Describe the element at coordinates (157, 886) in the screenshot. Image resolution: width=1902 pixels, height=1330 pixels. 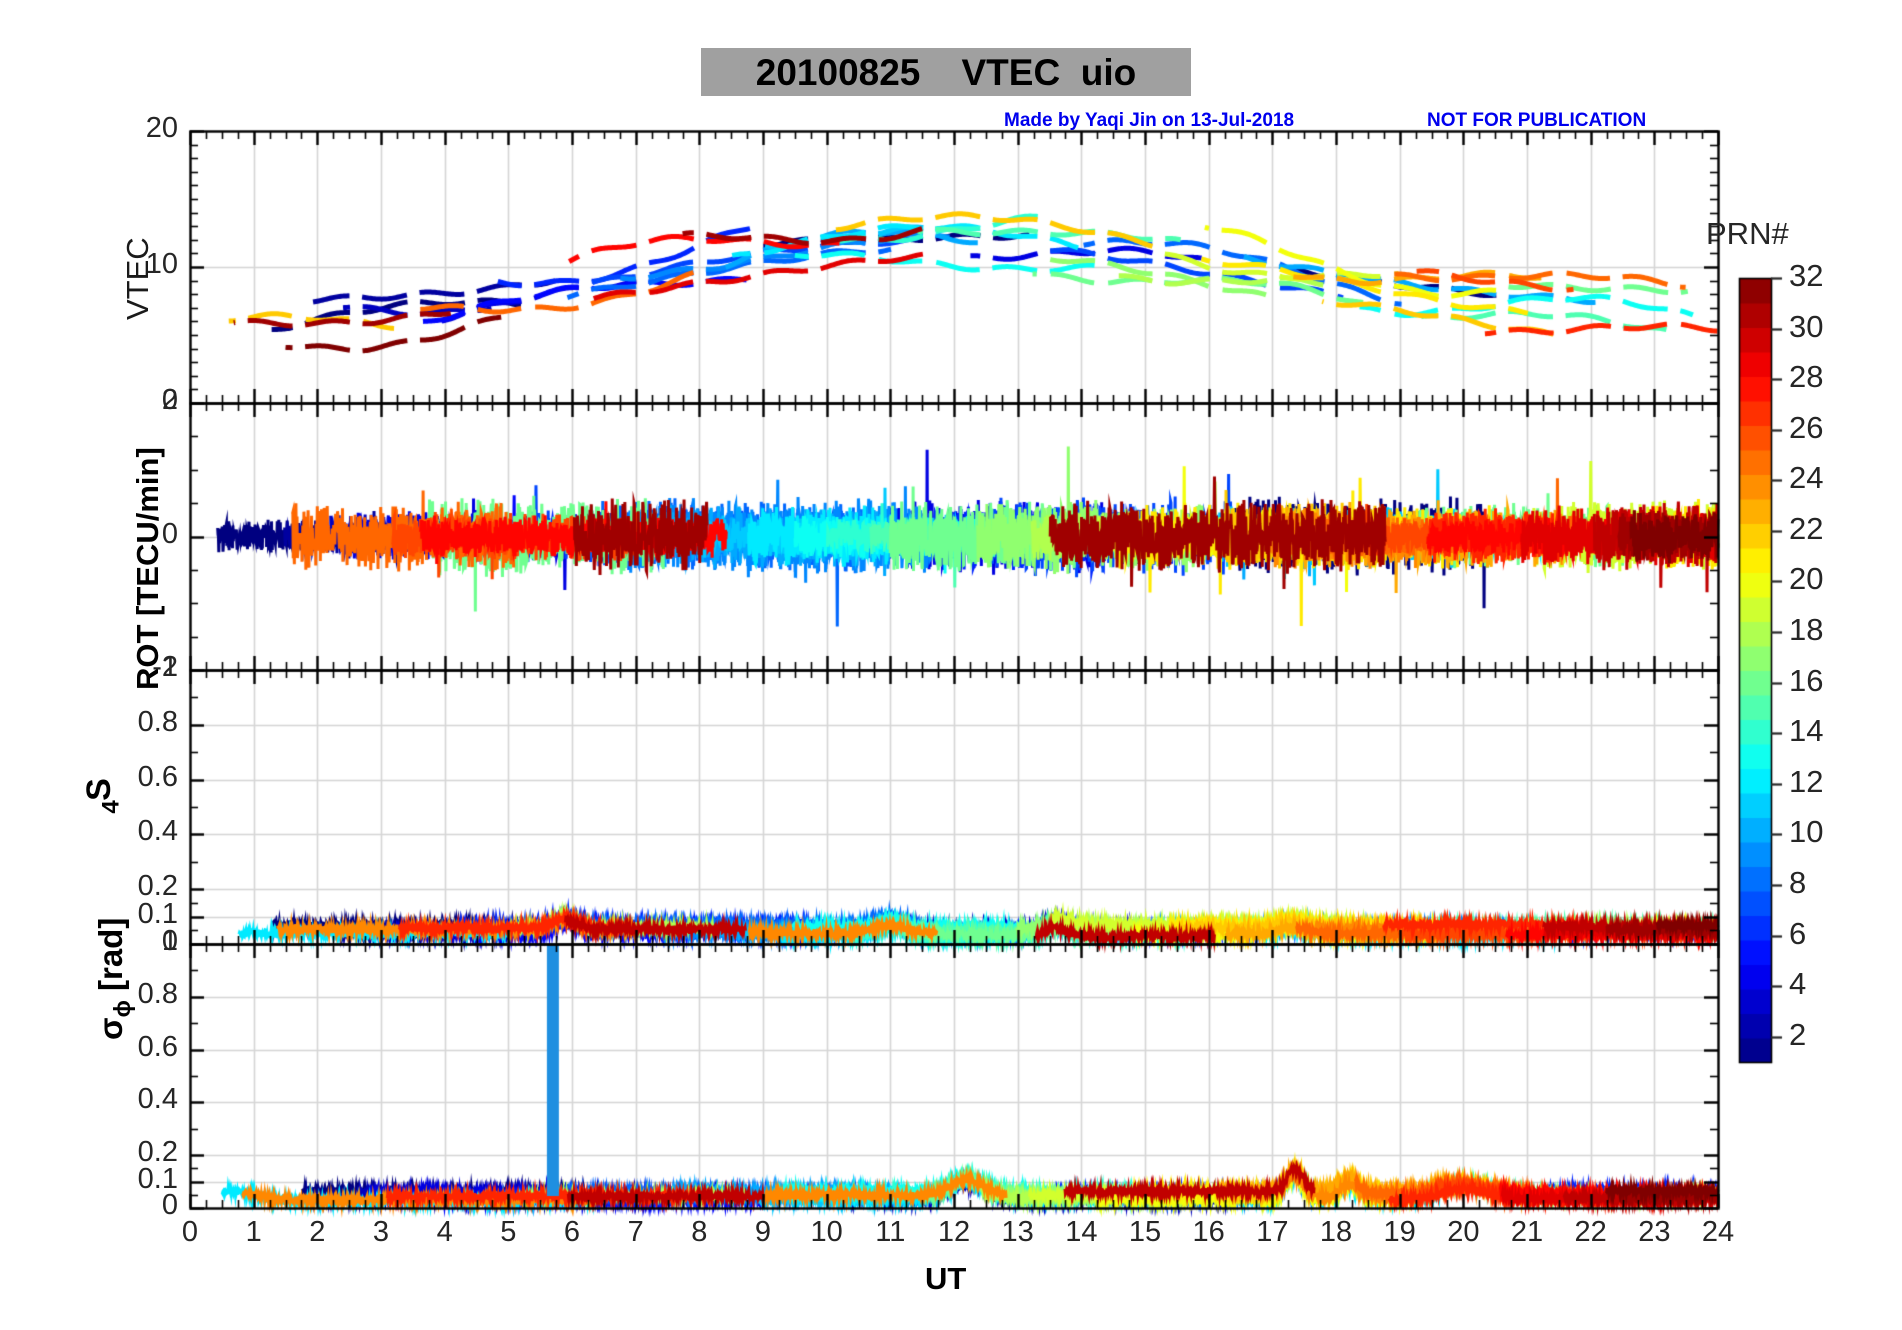
I see `ytick-s4-0p2: 0.2` at that location.